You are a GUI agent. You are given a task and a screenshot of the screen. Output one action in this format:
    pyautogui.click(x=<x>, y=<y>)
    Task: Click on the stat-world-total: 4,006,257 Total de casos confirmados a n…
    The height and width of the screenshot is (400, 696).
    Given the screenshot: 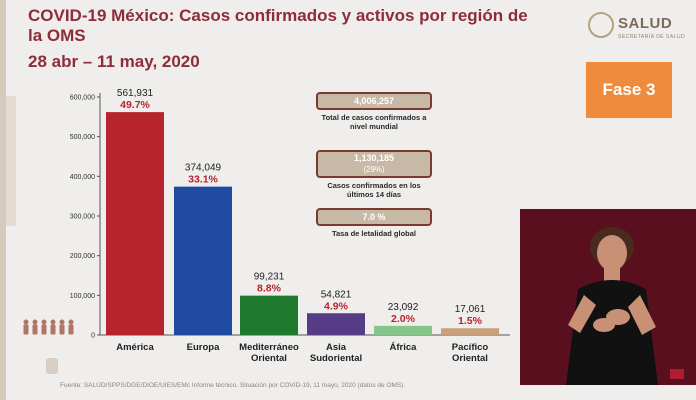 What is the action you would take?
    pyautogui.click(x=374, y=111)
    